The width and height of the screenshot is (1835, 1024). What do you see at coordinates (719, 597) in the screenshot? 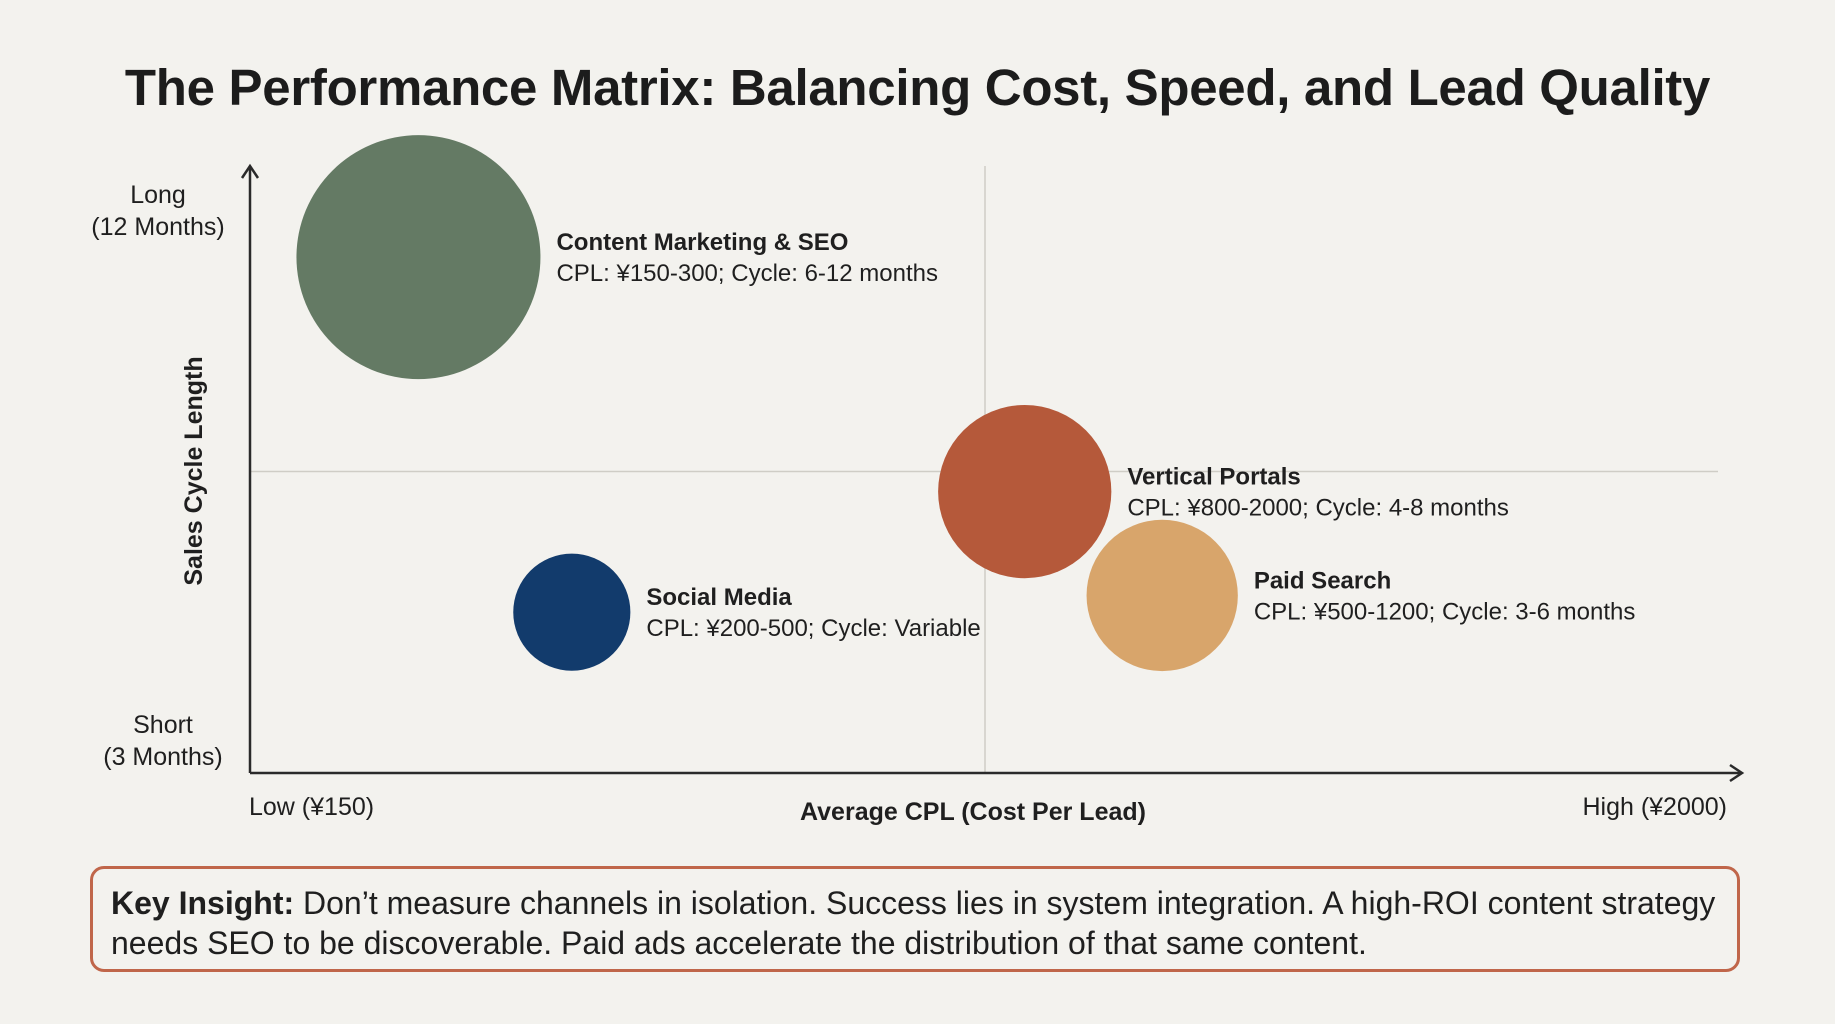
I see `bubble-label-name: Social Media` at bounding box center [719, 597].